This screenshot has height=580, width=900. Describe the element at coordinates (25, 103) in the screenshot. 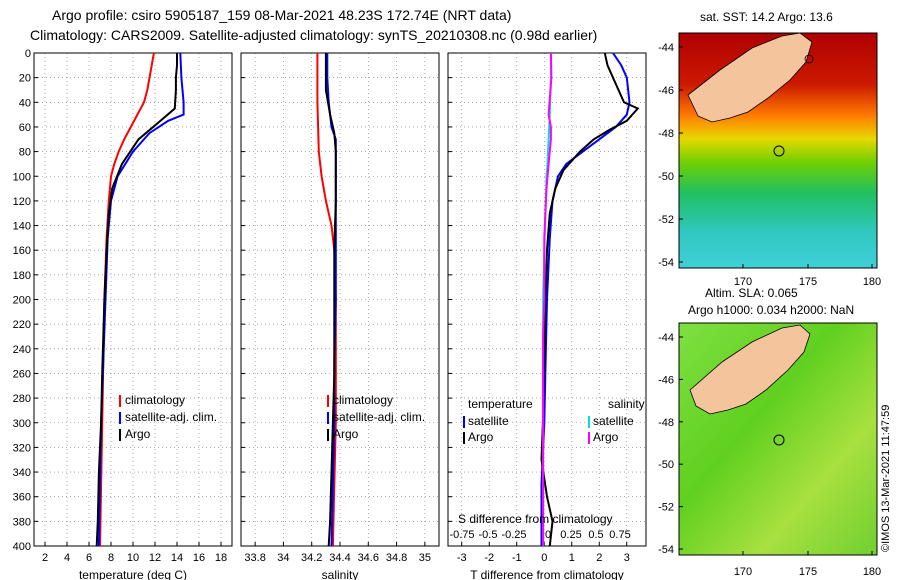

I see `y-tick-label: 40` at that location.